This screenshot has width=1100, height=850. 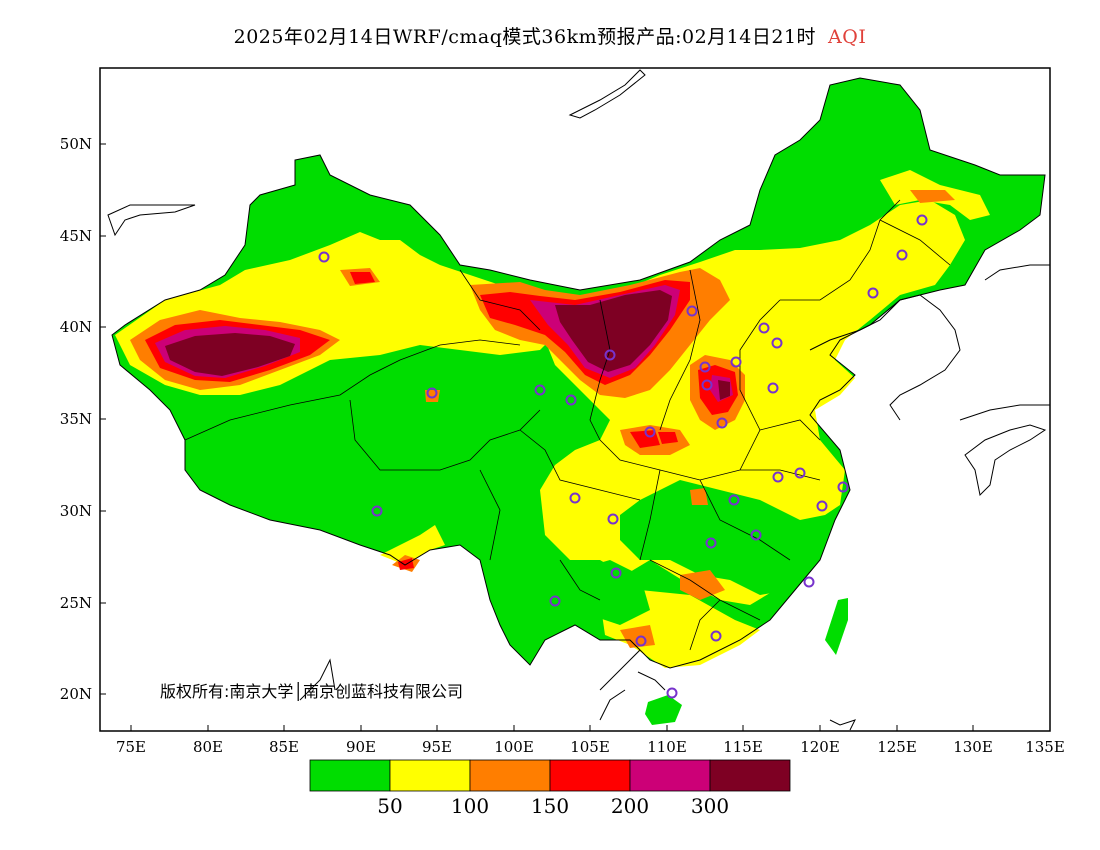 What do you see at coordinates (76, 327) in the screenshot?
I see `lat-tick-label: 40N` at bounding box center [76, 327].